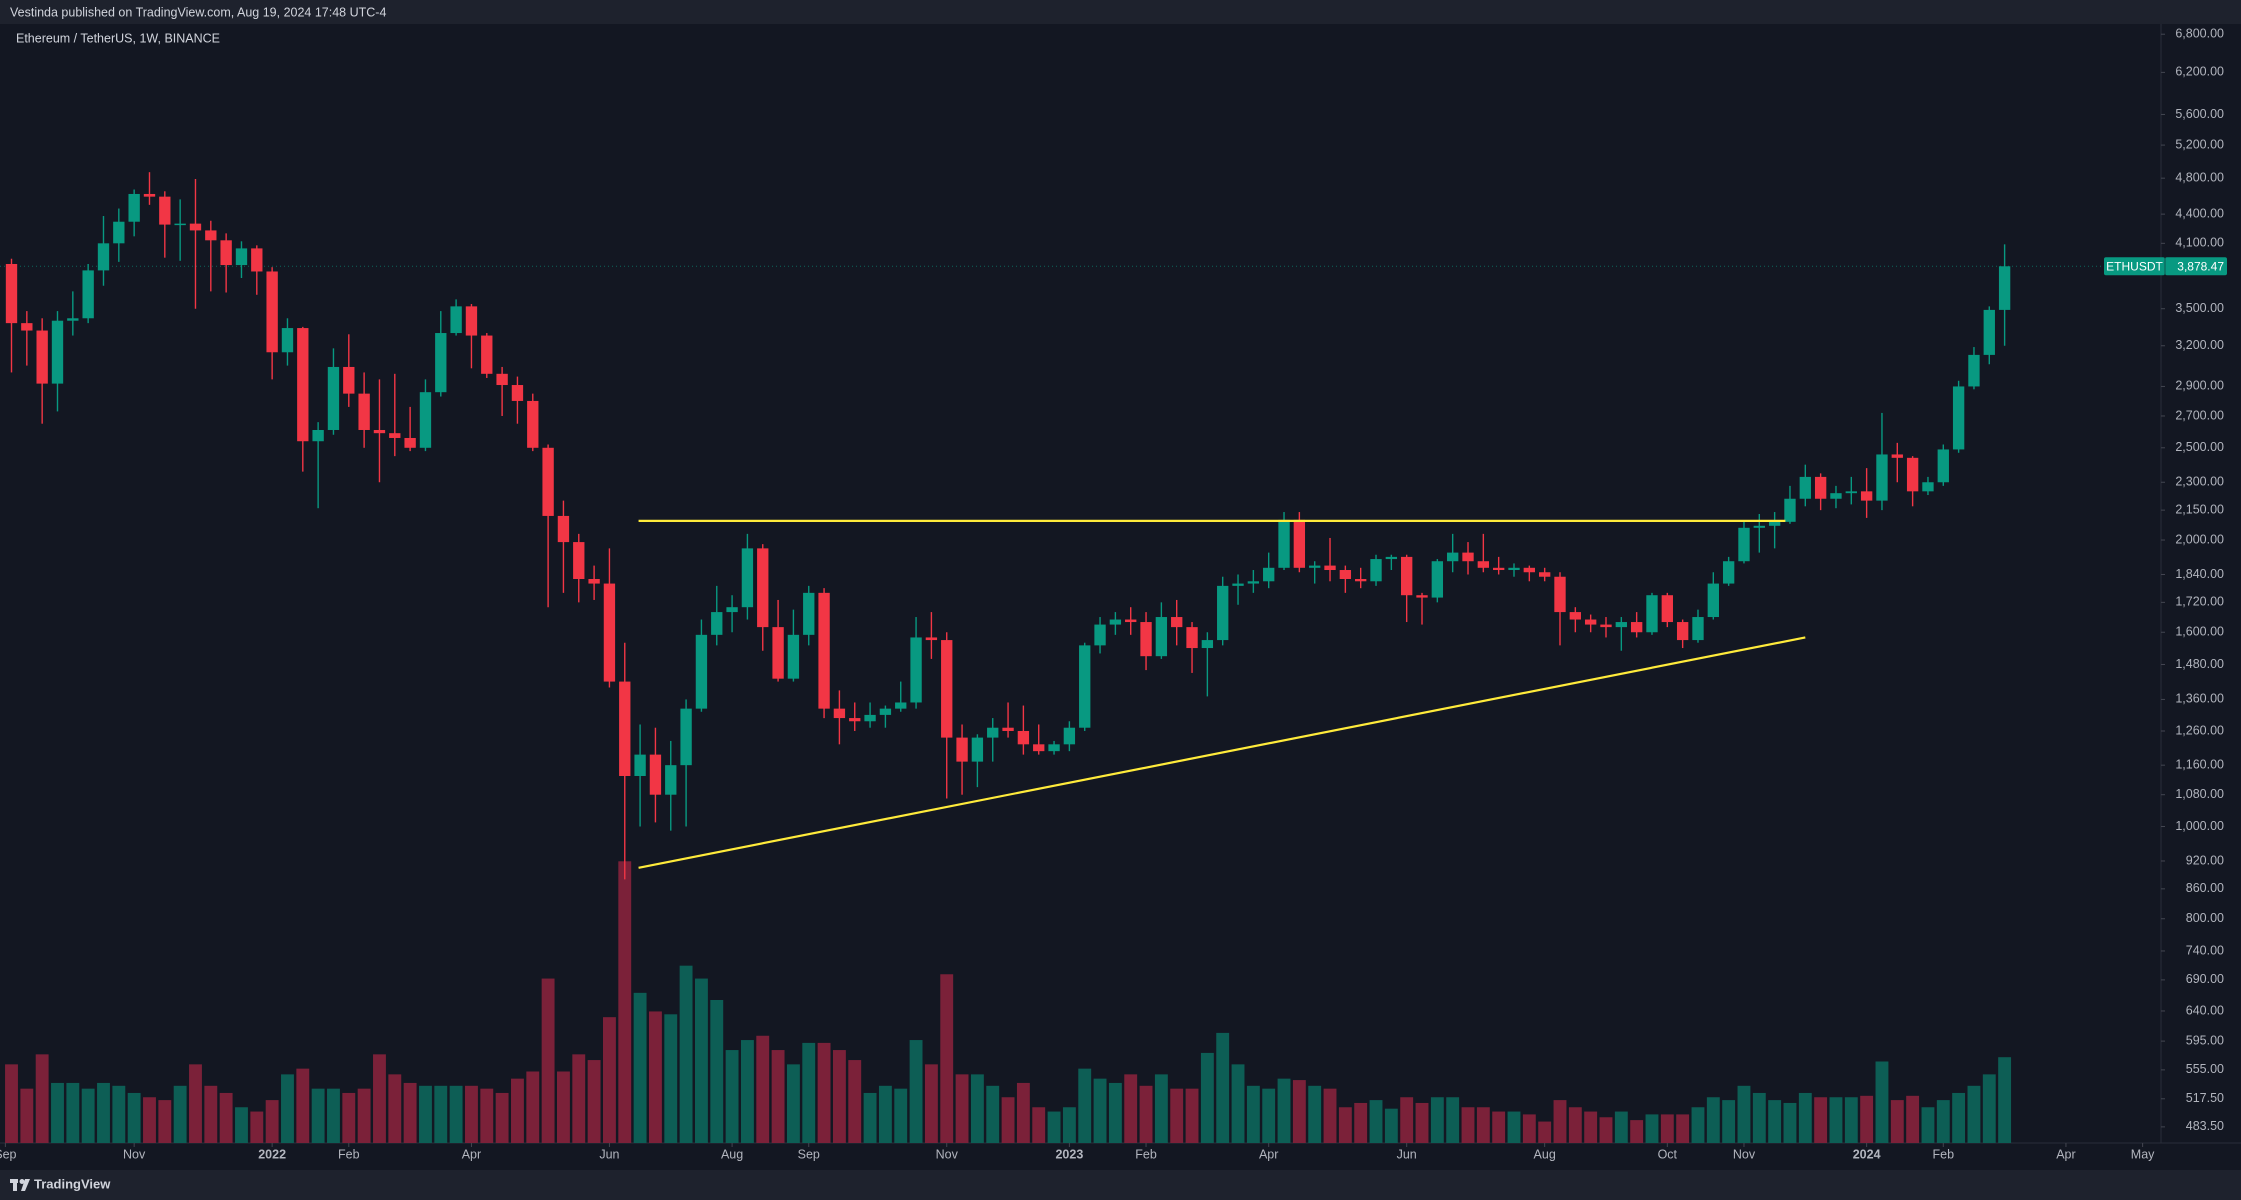  I want to click on footer-bar, so click(1120, 1185).